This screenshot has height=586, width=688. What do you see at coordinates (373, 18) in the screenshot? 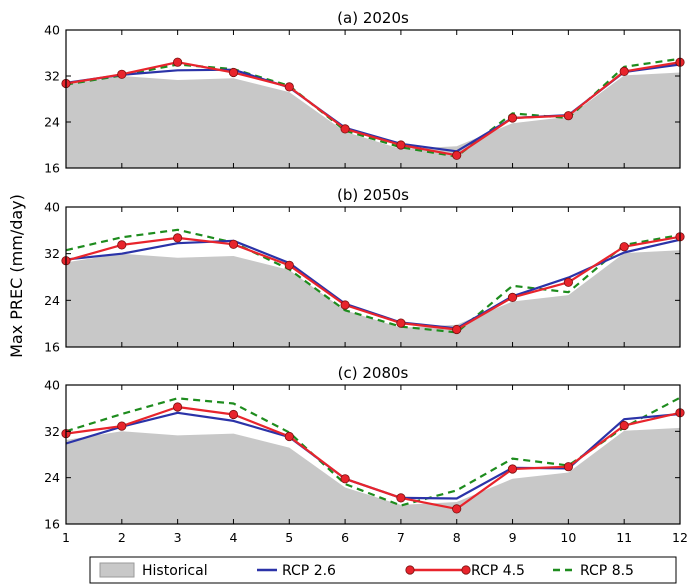
I see `panel-title: (a) 2020s` at bounding box center [373, 18].